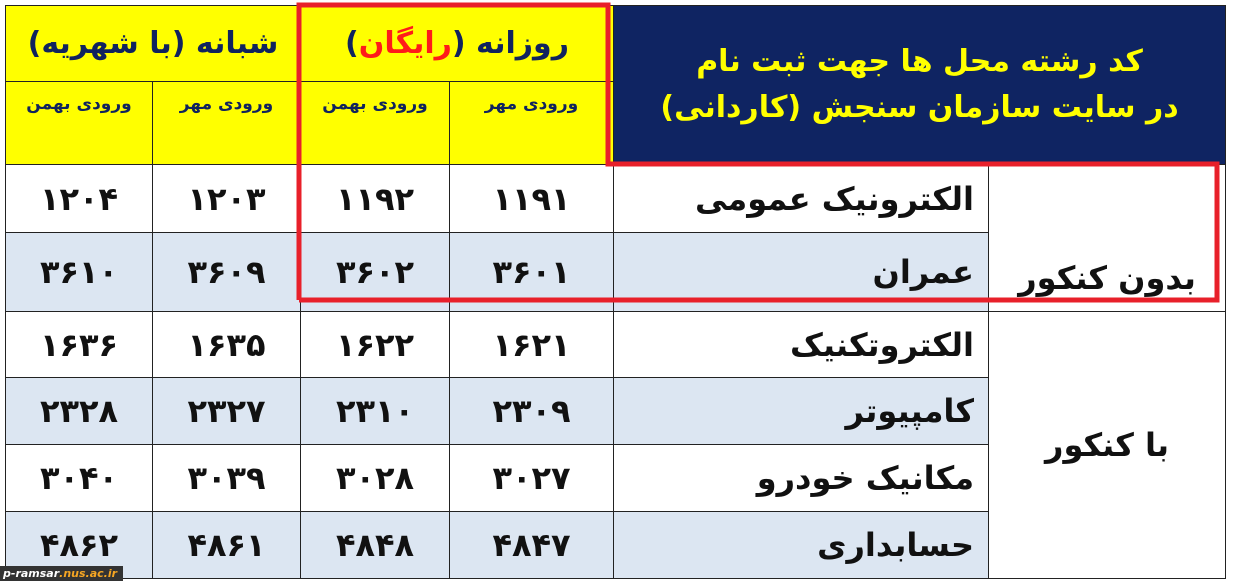 This screenshot has height=583, width=1233. What do you see at coordinates (919, 61) in the screenshot?
I see `title-line-1: کد رشته محل ها جهت ثبت نام` at bounding box center [919, 61].